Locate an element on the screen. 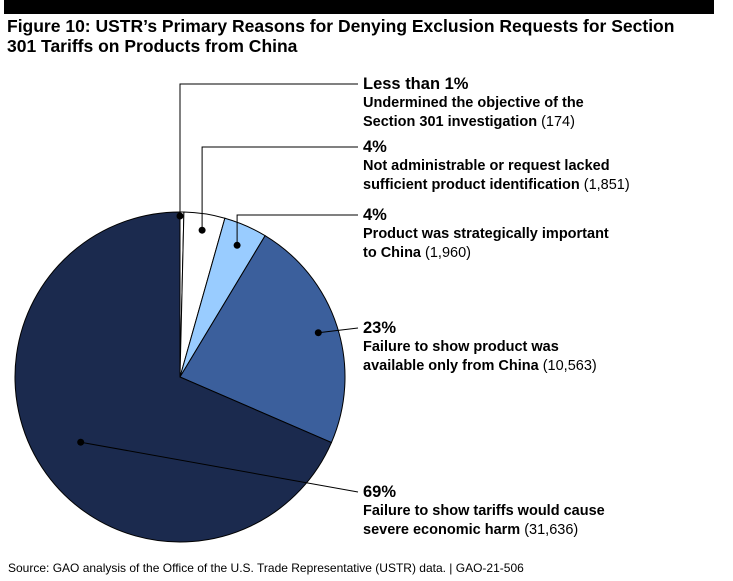 The width and height of the screenshot is (733, 581). slice-description: Undermined the objective of the is located at coordinates (473, 103).